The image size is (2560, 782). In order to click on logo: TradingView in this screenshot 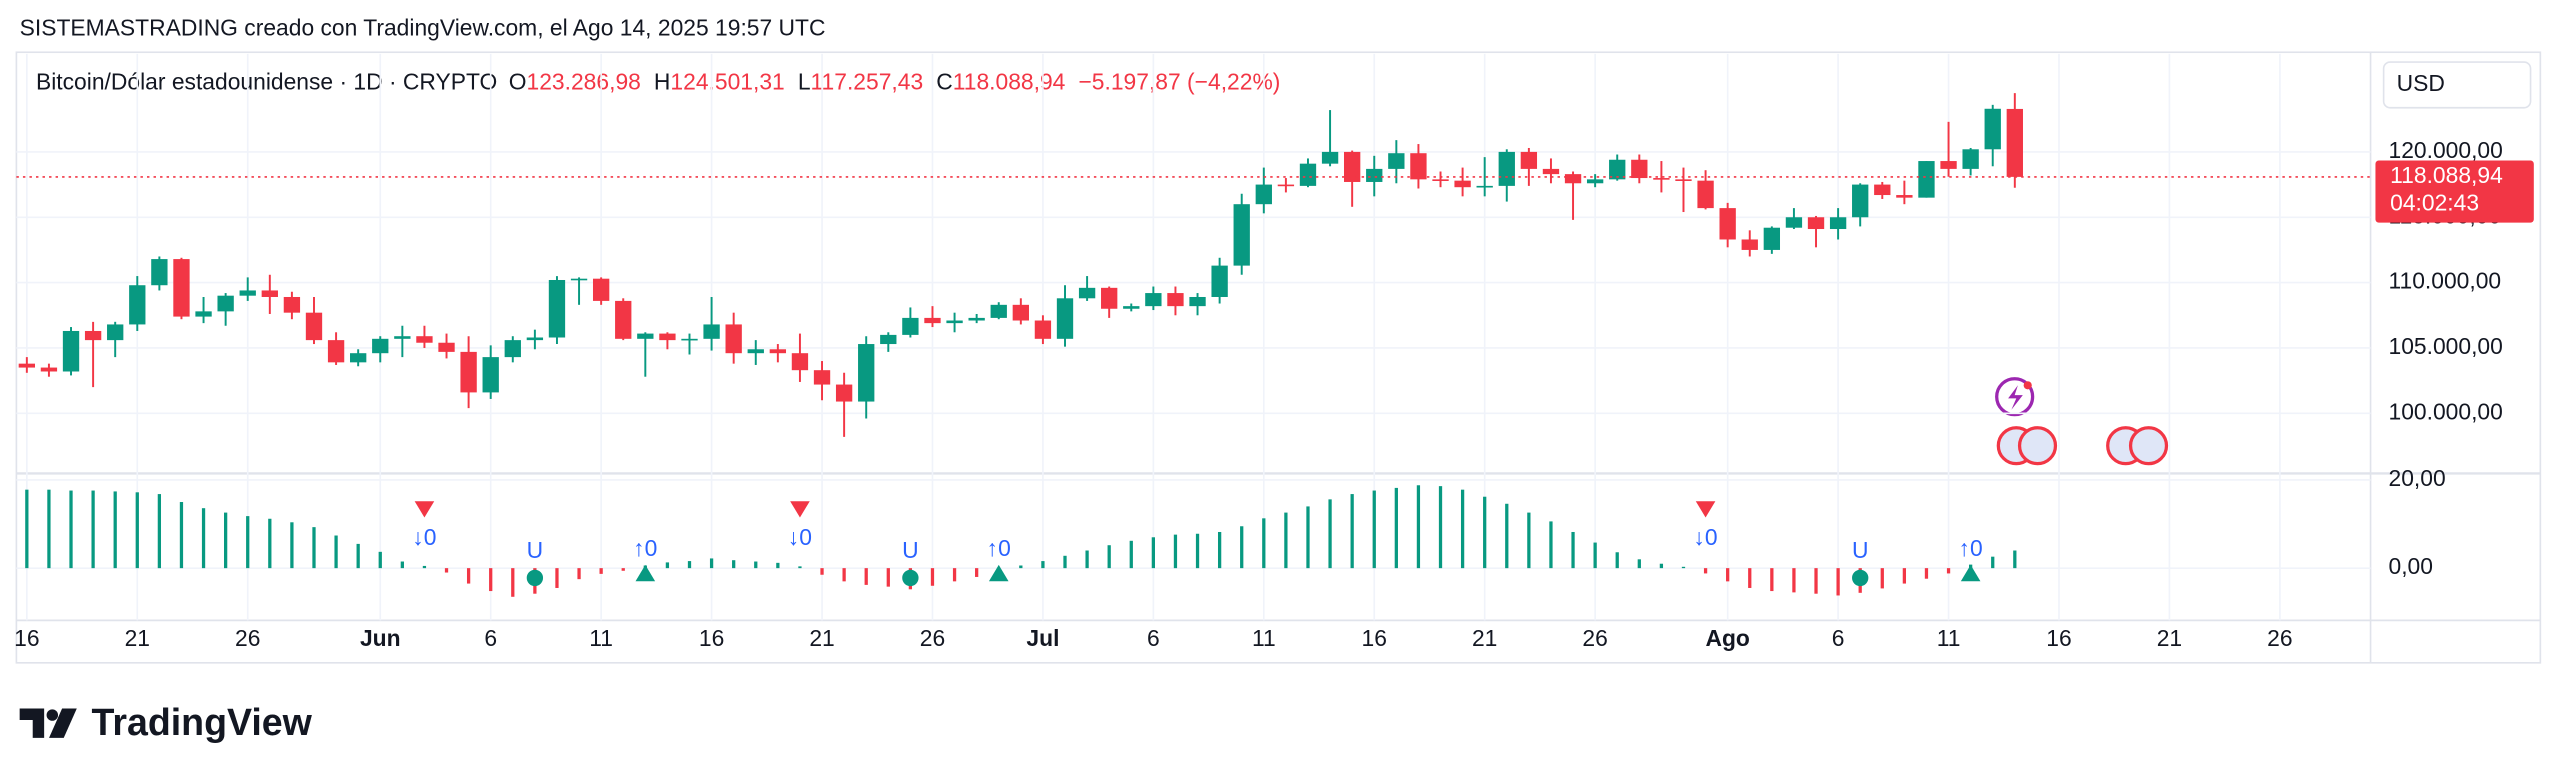, I will do `click(166, 722)`.